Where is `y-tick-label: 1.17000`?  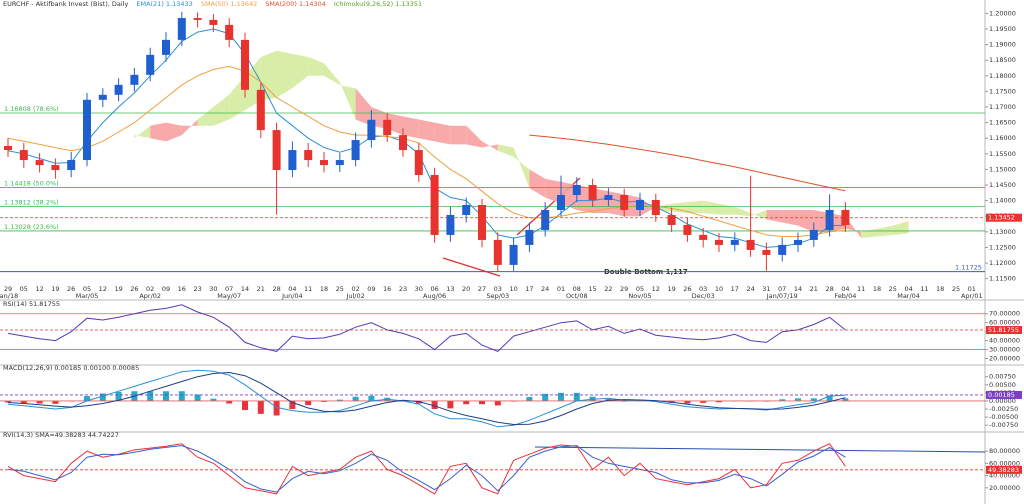
y-tick-label: 1.17000 is located at coordinates (1002, 107).